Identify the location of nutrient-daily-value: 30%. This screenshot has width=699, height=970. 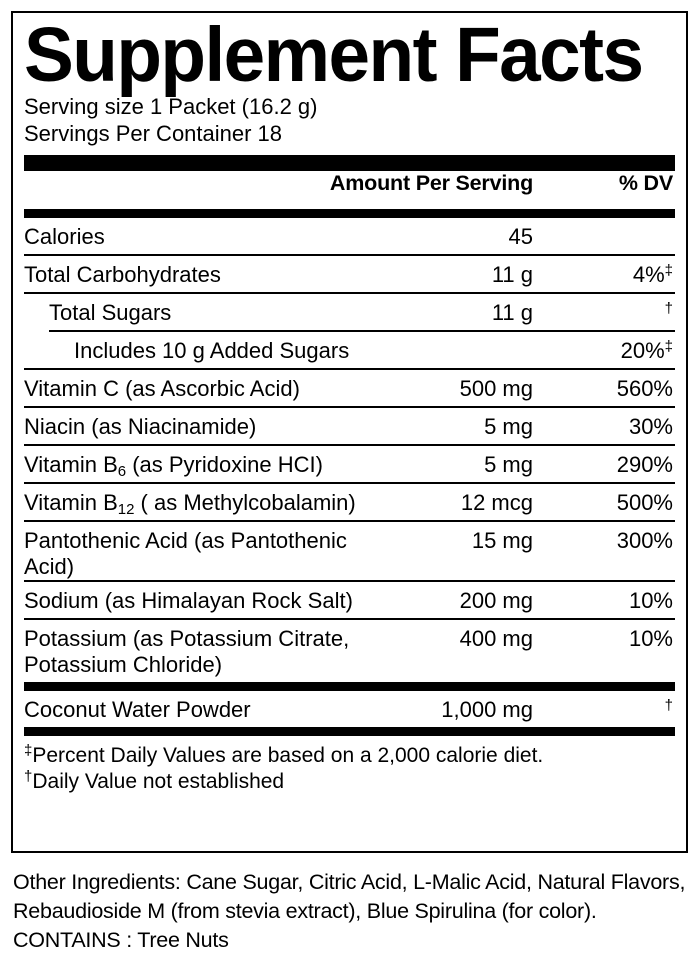
(650, 426).